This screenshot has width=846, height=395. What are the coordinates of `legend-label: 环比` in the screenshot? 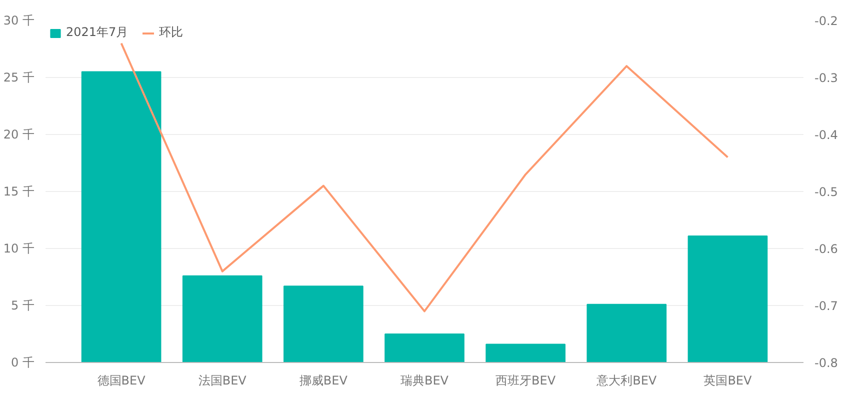 It's located at (171, 32).